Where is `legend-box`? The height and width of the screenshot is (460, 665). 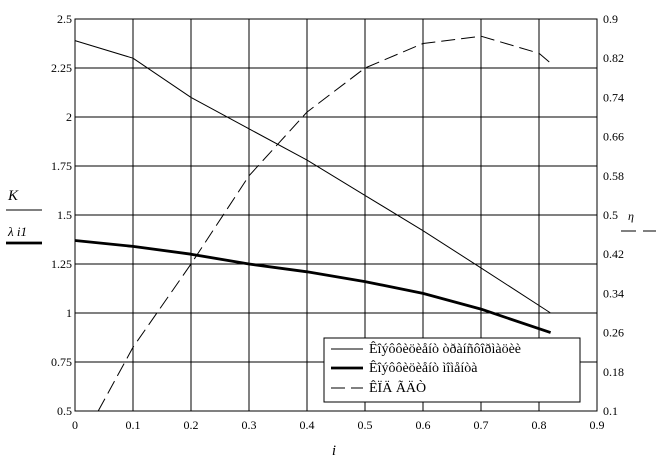 legend-box is located at coordinates (452, 370).